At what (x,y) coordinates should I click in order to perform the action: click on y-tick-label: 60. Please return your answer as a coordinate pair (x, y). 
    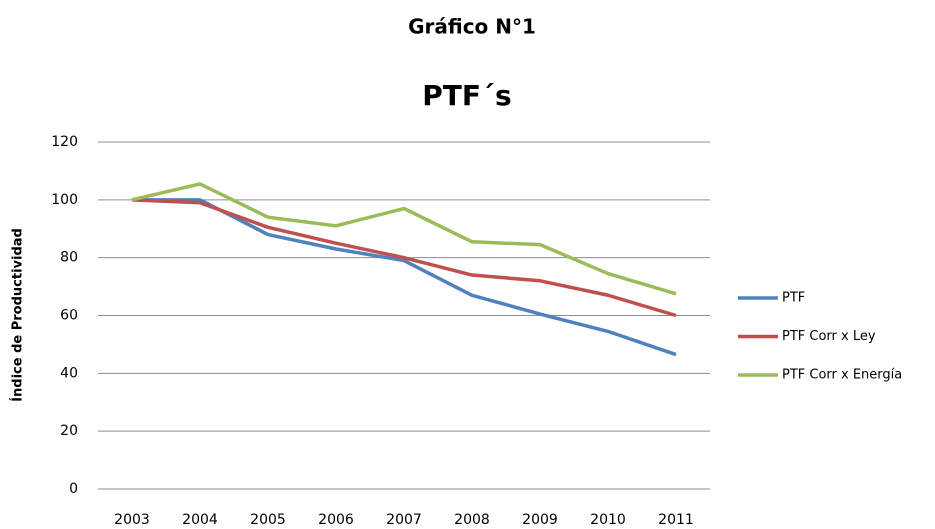
    Looking at the image, I should click on (69, 316).